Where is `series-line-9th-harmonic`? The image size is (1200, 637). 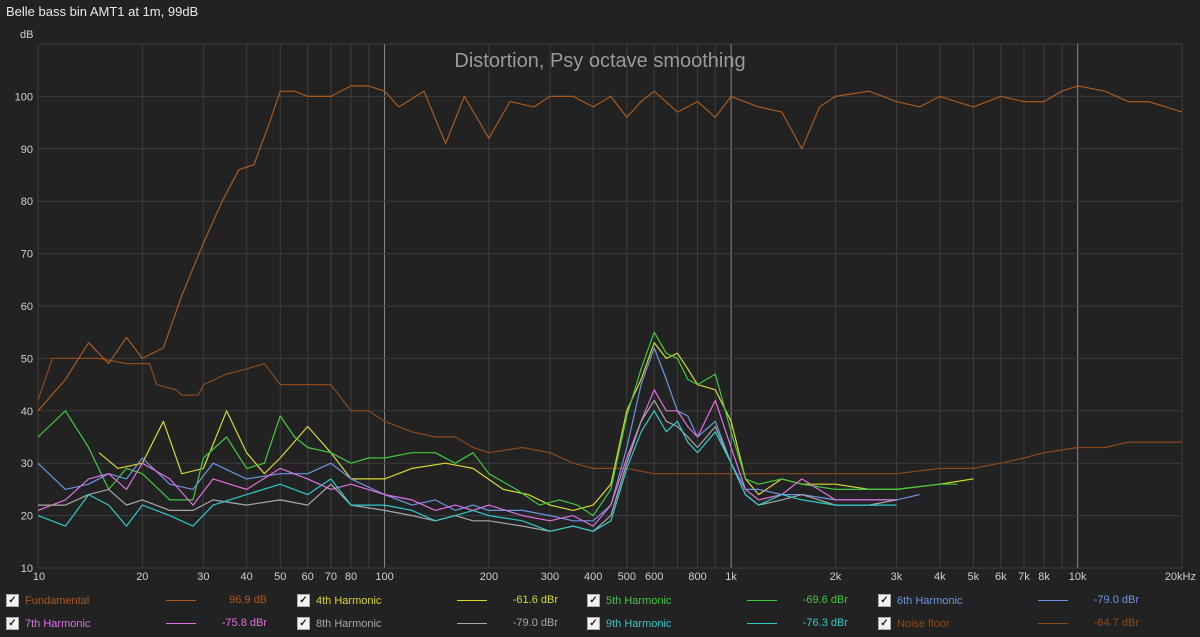
series-line-9th-harmonic is located at coordinates (467, 471).